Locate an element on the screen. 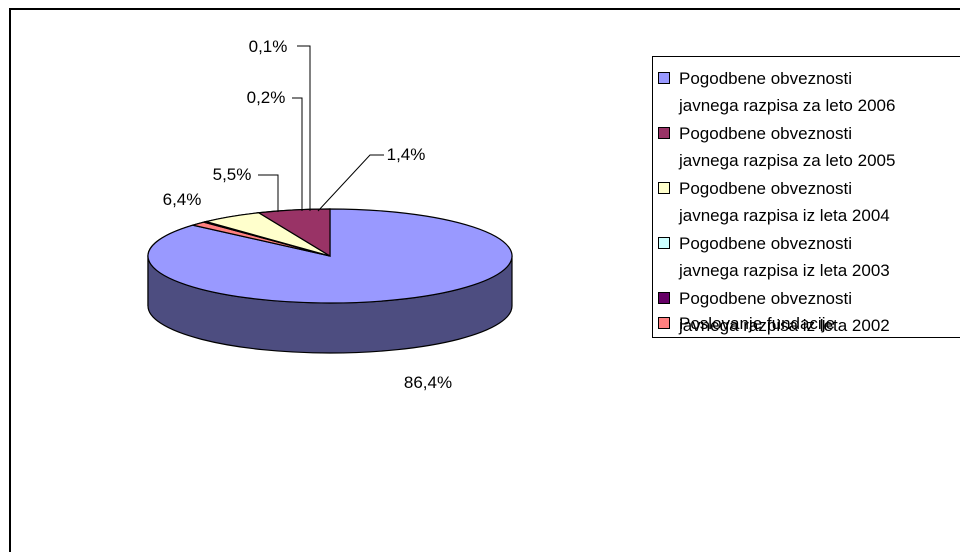 The image size is (960, 552). data-label: 0,2% is located at coordinates (266, 97).